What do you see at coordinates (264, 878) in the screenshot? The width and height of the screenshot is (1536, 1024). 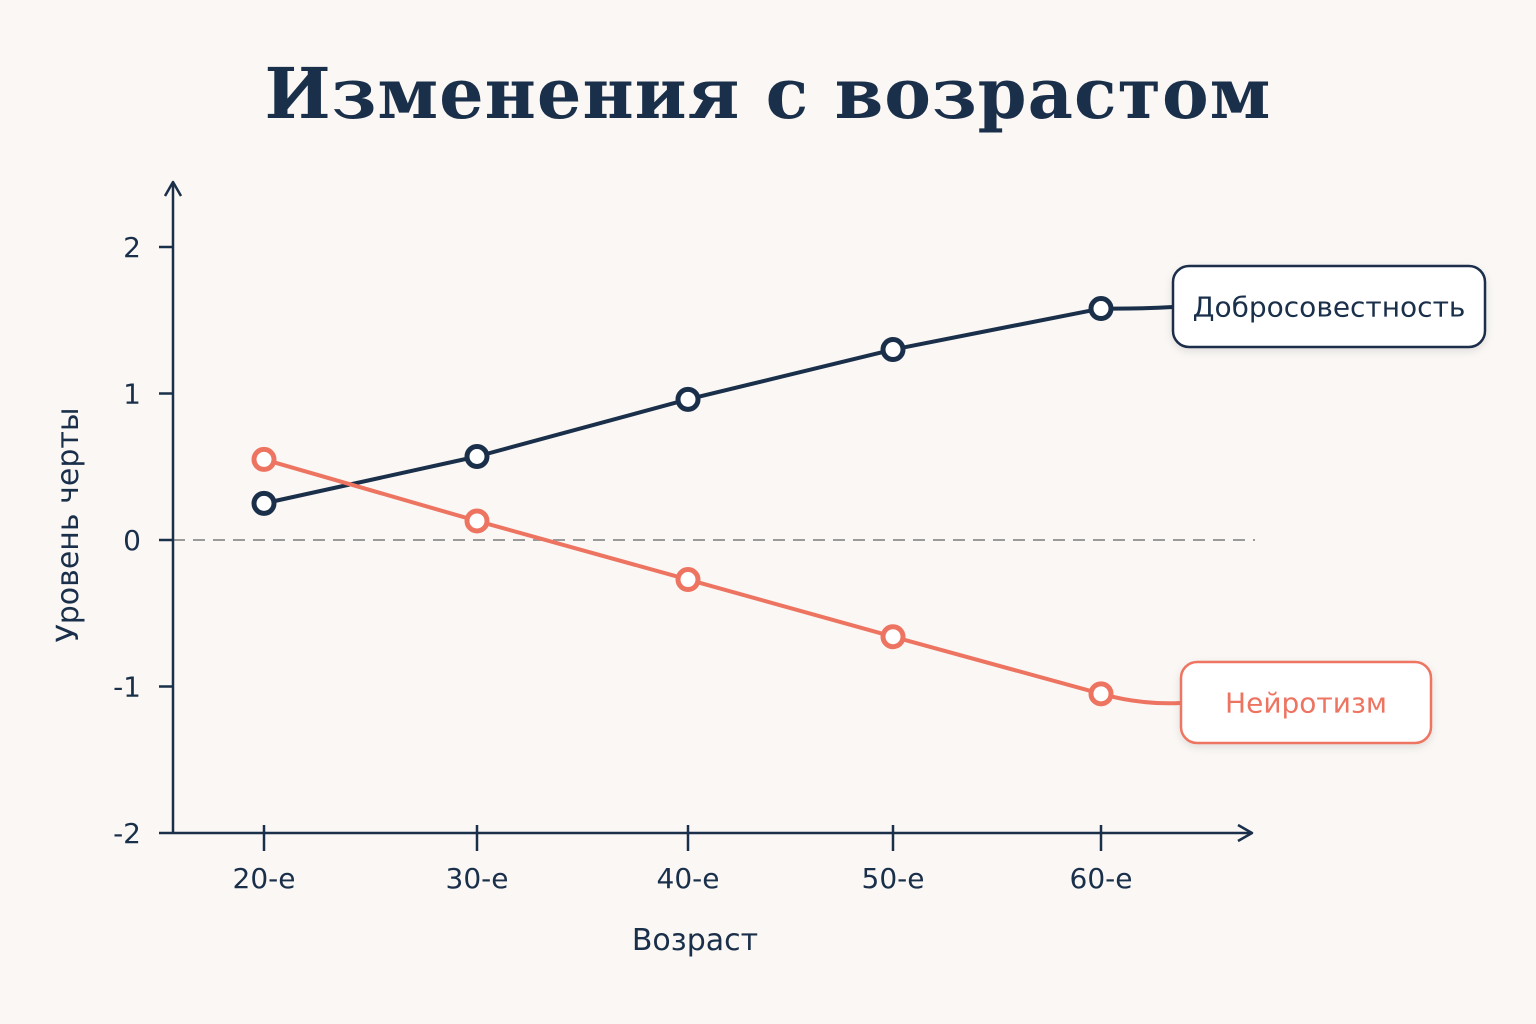 I see `x-tick-label: 20-е` at bounding box center [264, 878].